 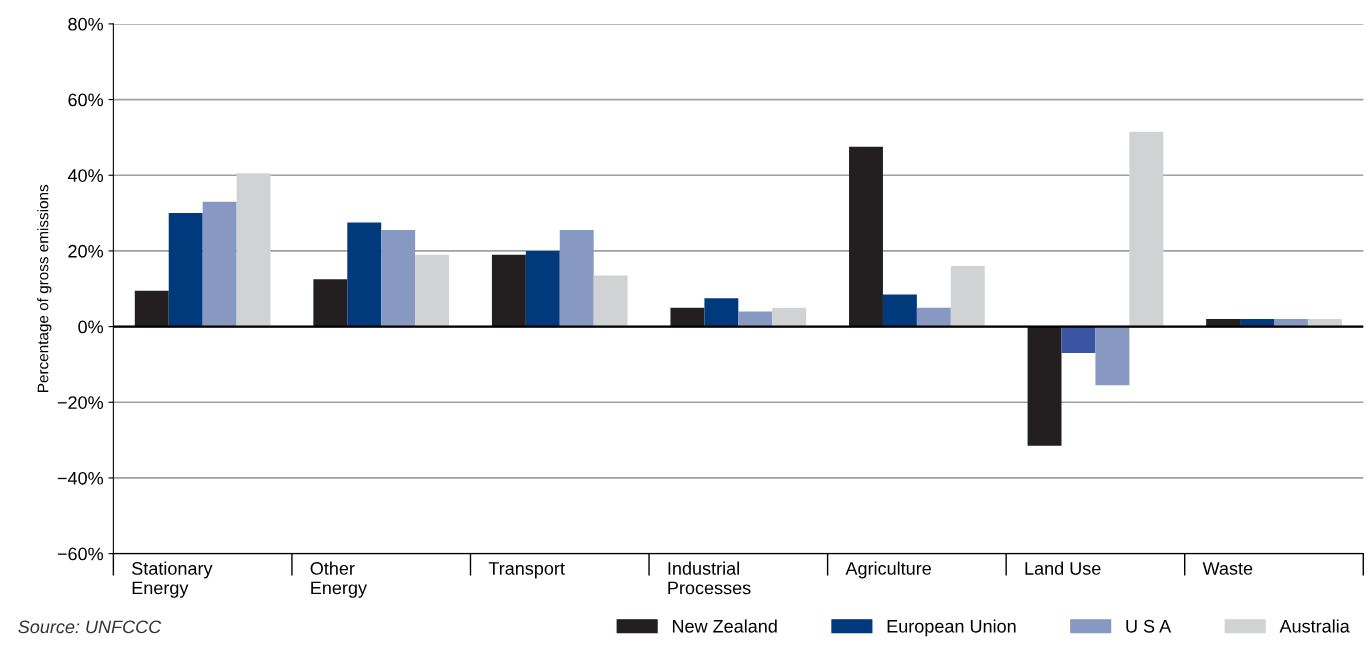 I want to click on x-tick-label: Land Use, so click(x=1063, y=568).